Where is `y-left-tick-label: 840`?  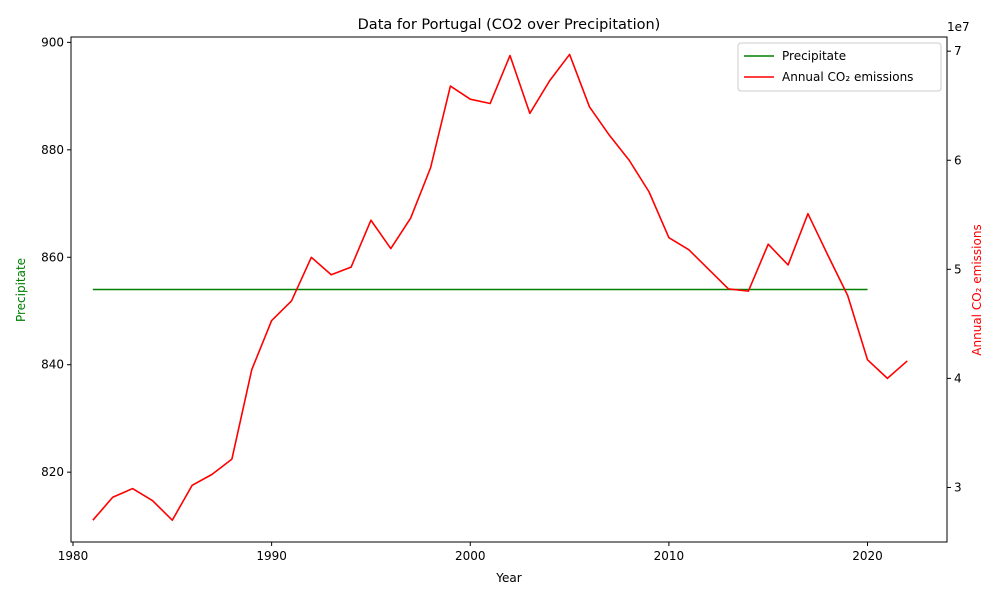
y-left-tick-label: 840 is located at coordinates (52, 365).